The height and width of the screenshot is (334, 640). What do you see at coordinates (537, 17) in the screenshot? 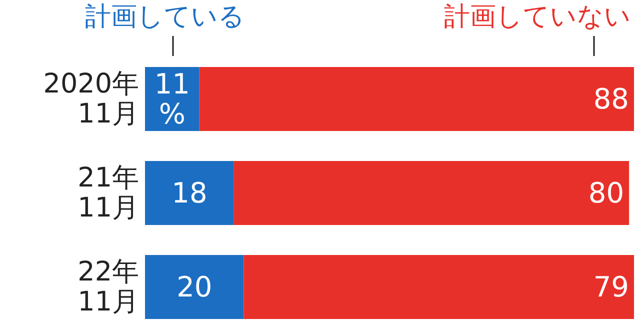
I see `series-label: 計画していない` at bounding box center [537, 17].